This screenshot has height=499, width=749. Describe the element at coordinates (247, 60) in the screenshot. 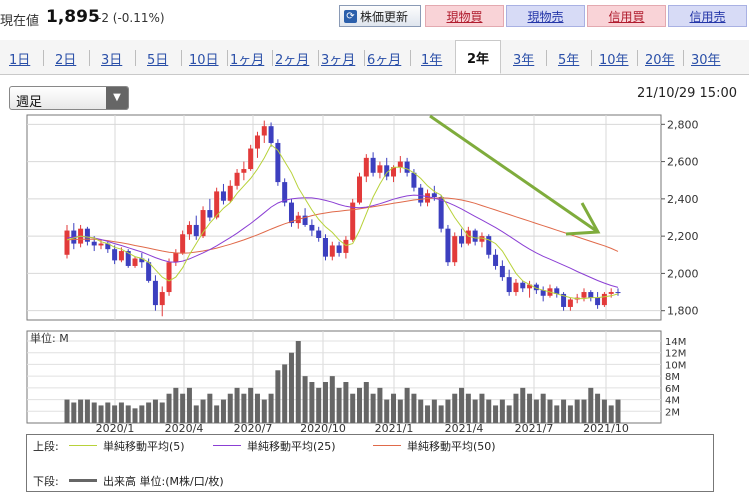

I see `tab-1m: 1ヶ月` at that location.